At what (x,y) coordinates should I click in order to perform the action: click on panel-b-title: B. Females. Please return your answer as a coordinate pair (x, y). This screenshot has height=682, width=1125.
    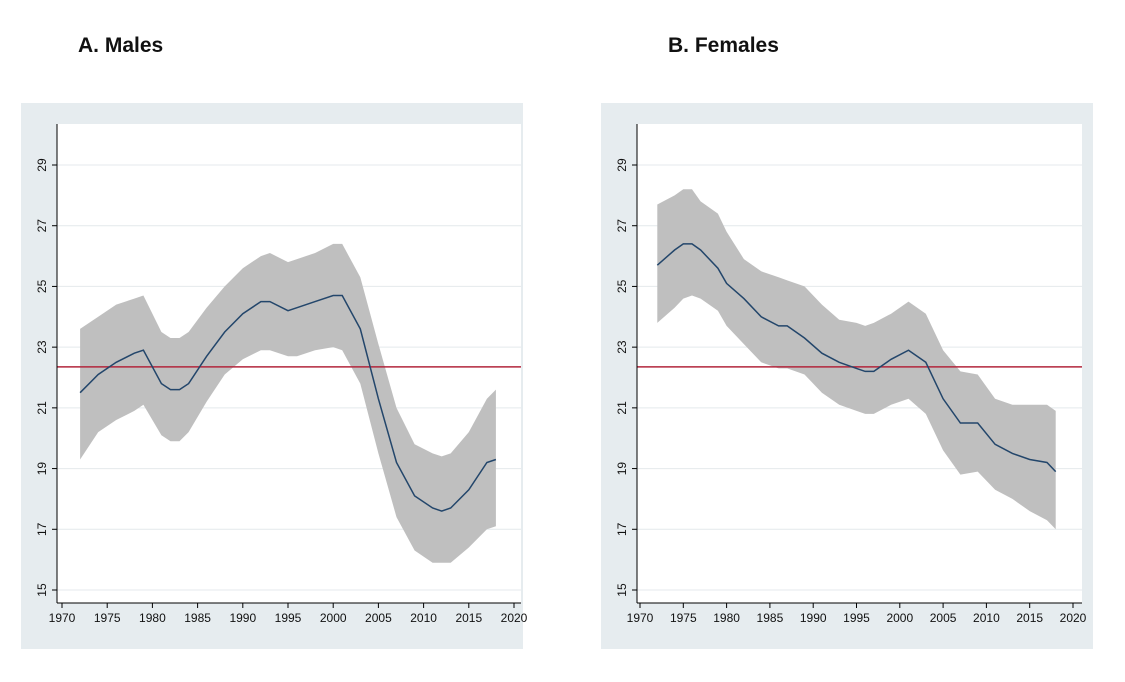
    Looking at the image, I should click on (723, 45).